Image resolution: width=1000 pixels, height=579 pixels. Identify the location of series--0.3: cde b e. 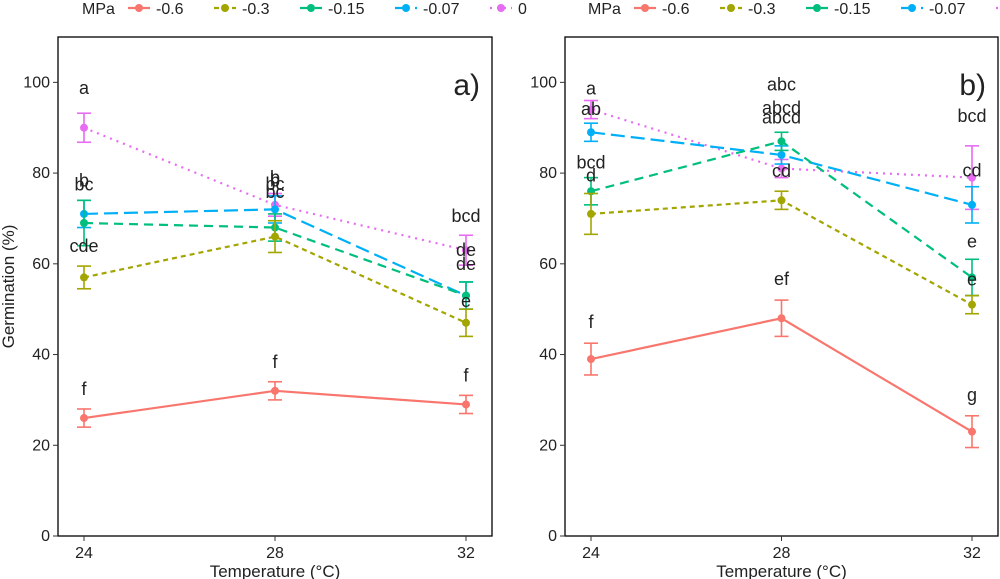
(271, 254).